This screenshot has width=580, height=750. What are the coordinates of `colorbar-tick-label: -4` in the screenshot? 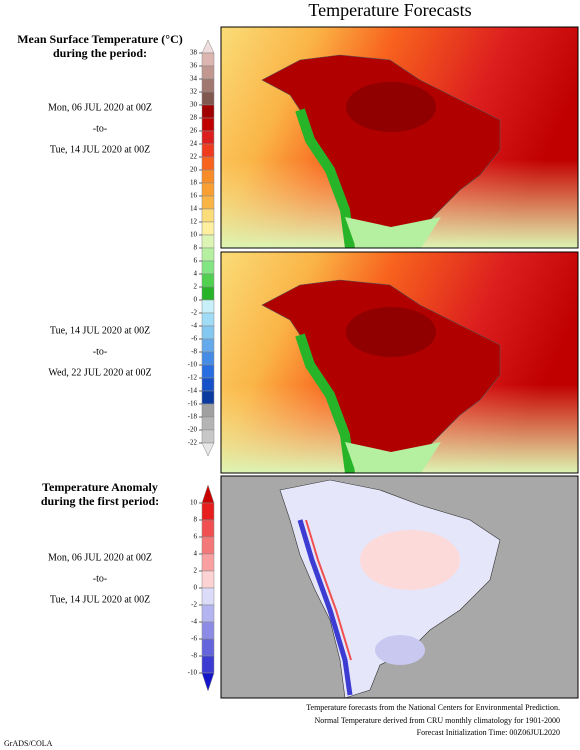 It's located at (194, 622).